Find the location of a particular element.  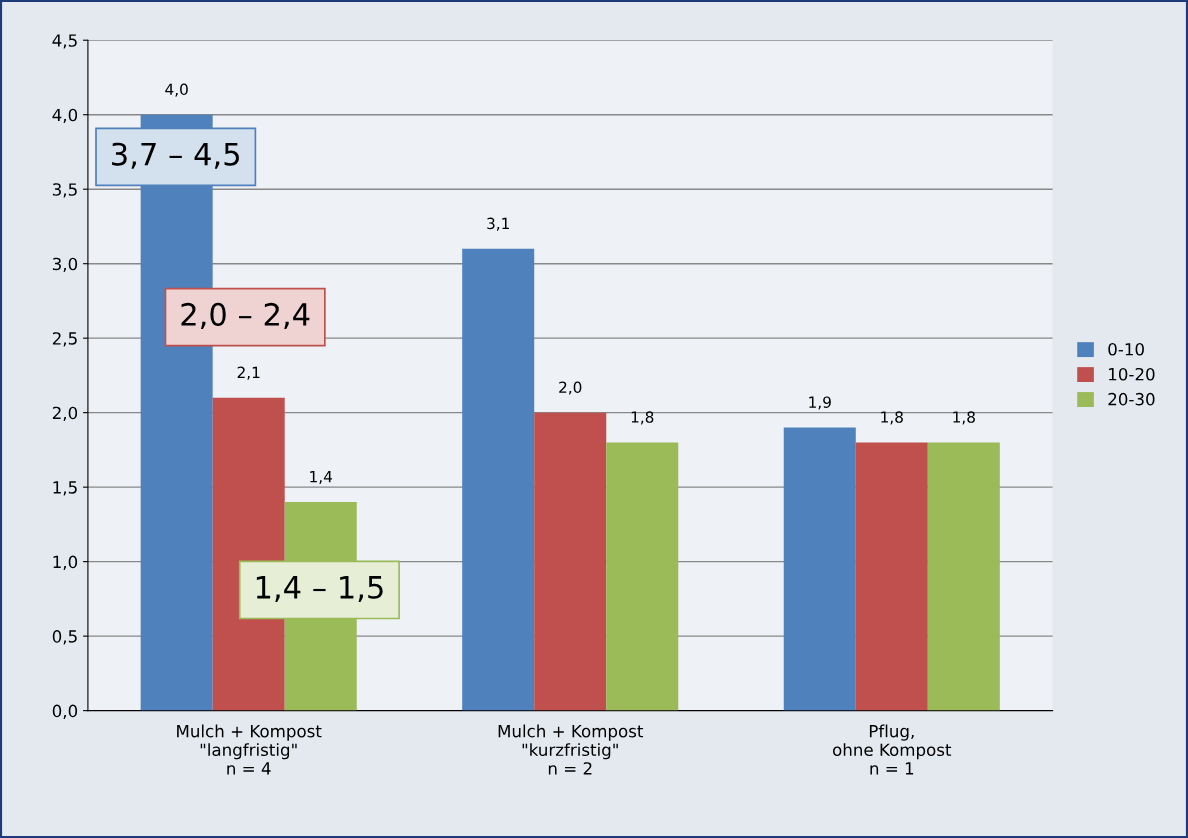

y-tick-label: 1,5 is located at coordinates (65, 488).